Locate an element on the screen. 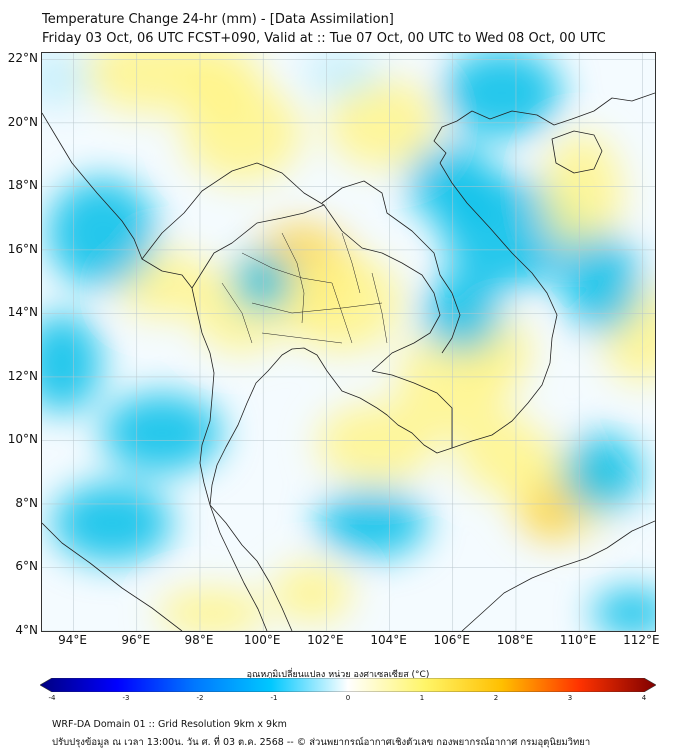  colorbar is located at coordinates (348, 685).